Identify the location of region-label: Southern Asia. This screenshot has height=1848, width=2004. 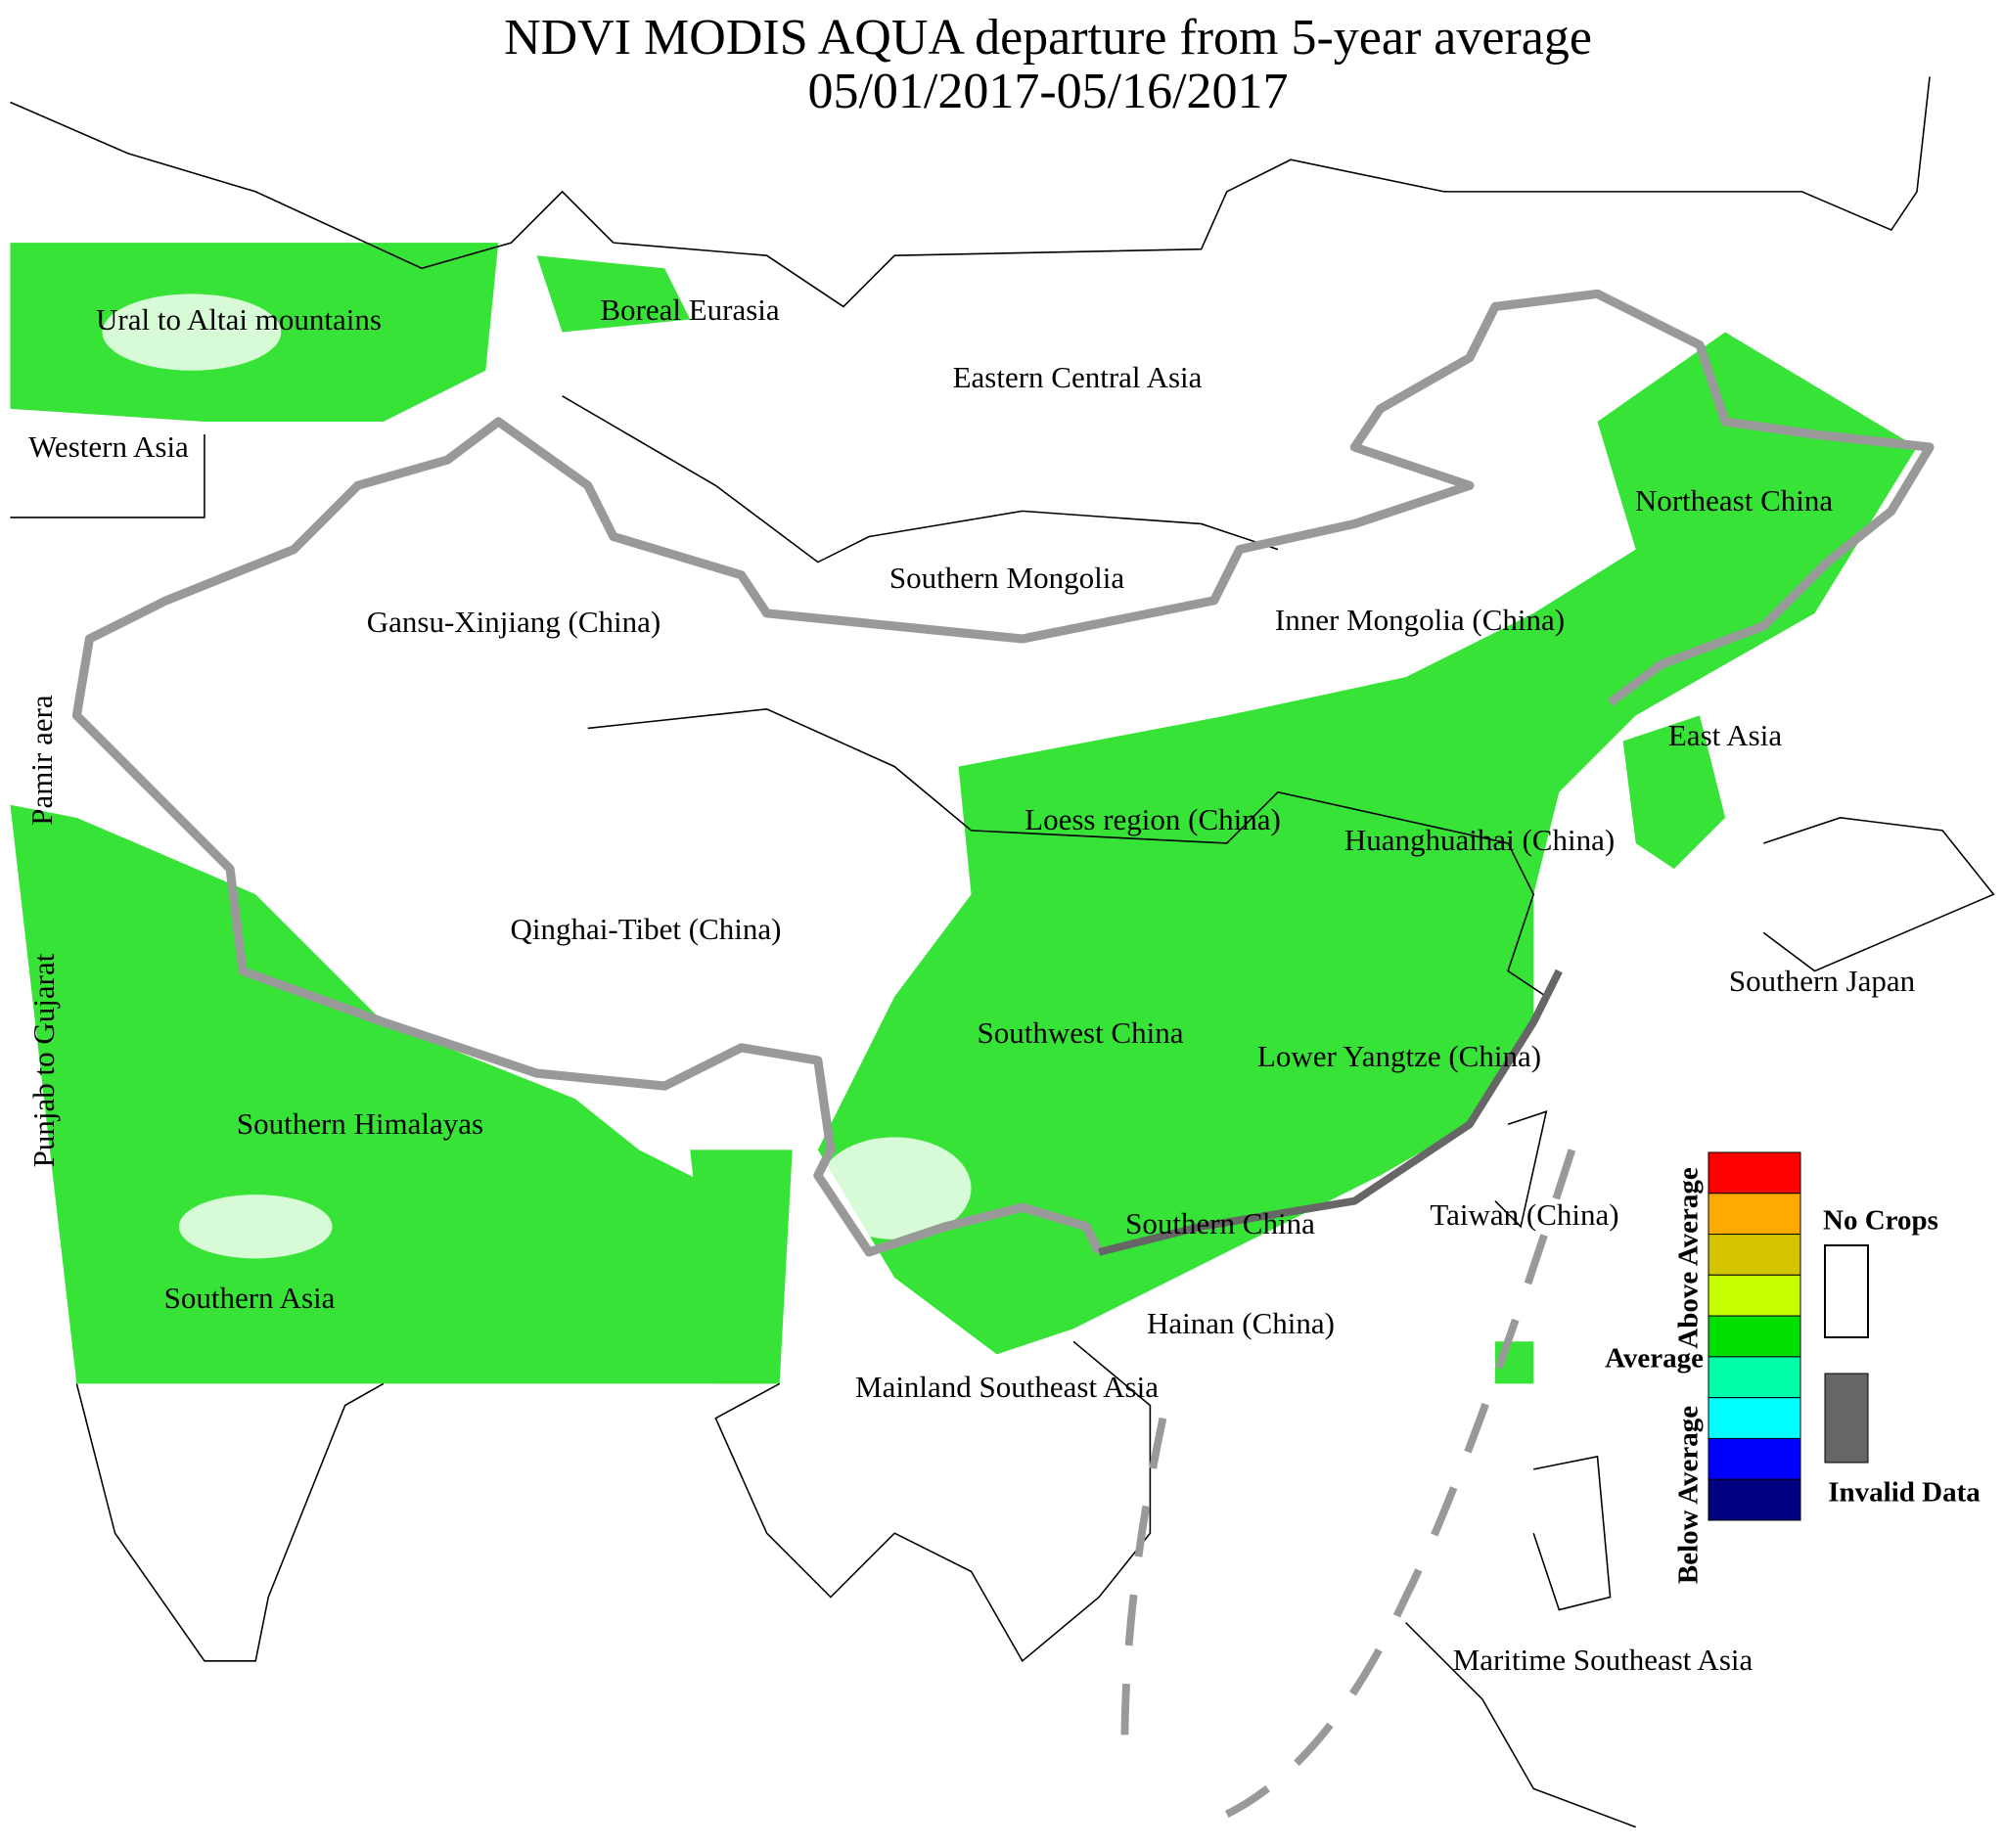
(250, 1298).